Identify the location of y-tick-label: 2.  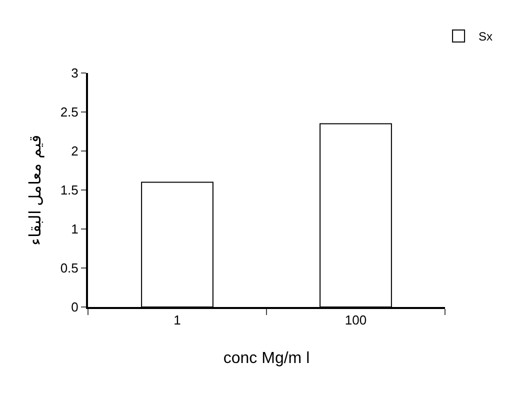
(74, 151).